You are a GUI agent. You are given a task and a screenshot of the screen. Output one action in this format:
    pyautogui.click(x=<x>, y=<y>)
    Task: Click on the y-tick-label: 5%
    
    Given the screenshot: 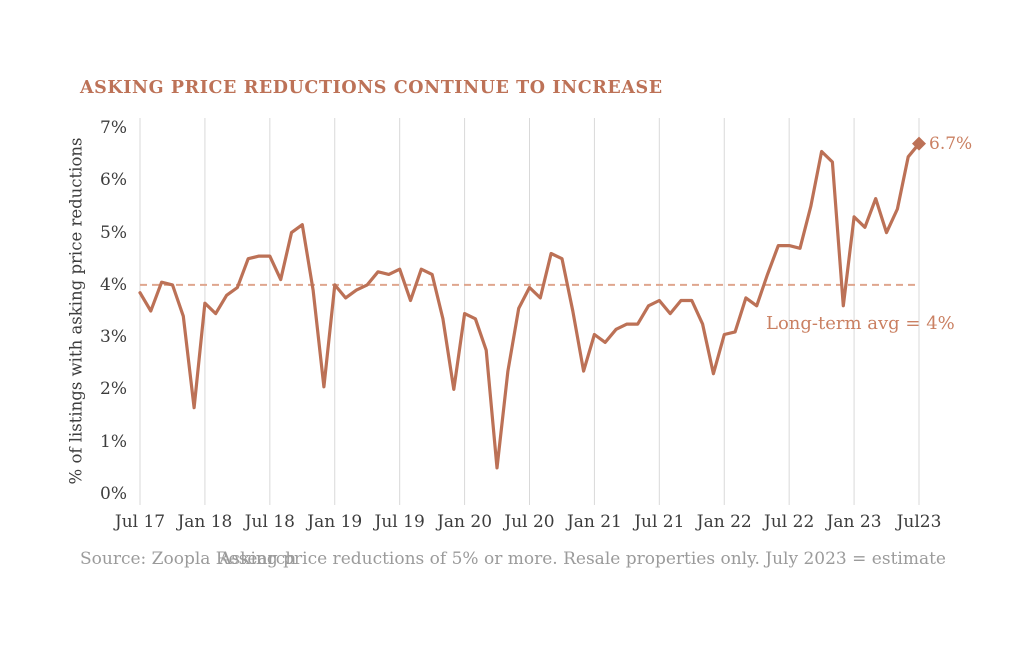 What is the action you would take?
    pyautogui.click(x=113, y=232)
    